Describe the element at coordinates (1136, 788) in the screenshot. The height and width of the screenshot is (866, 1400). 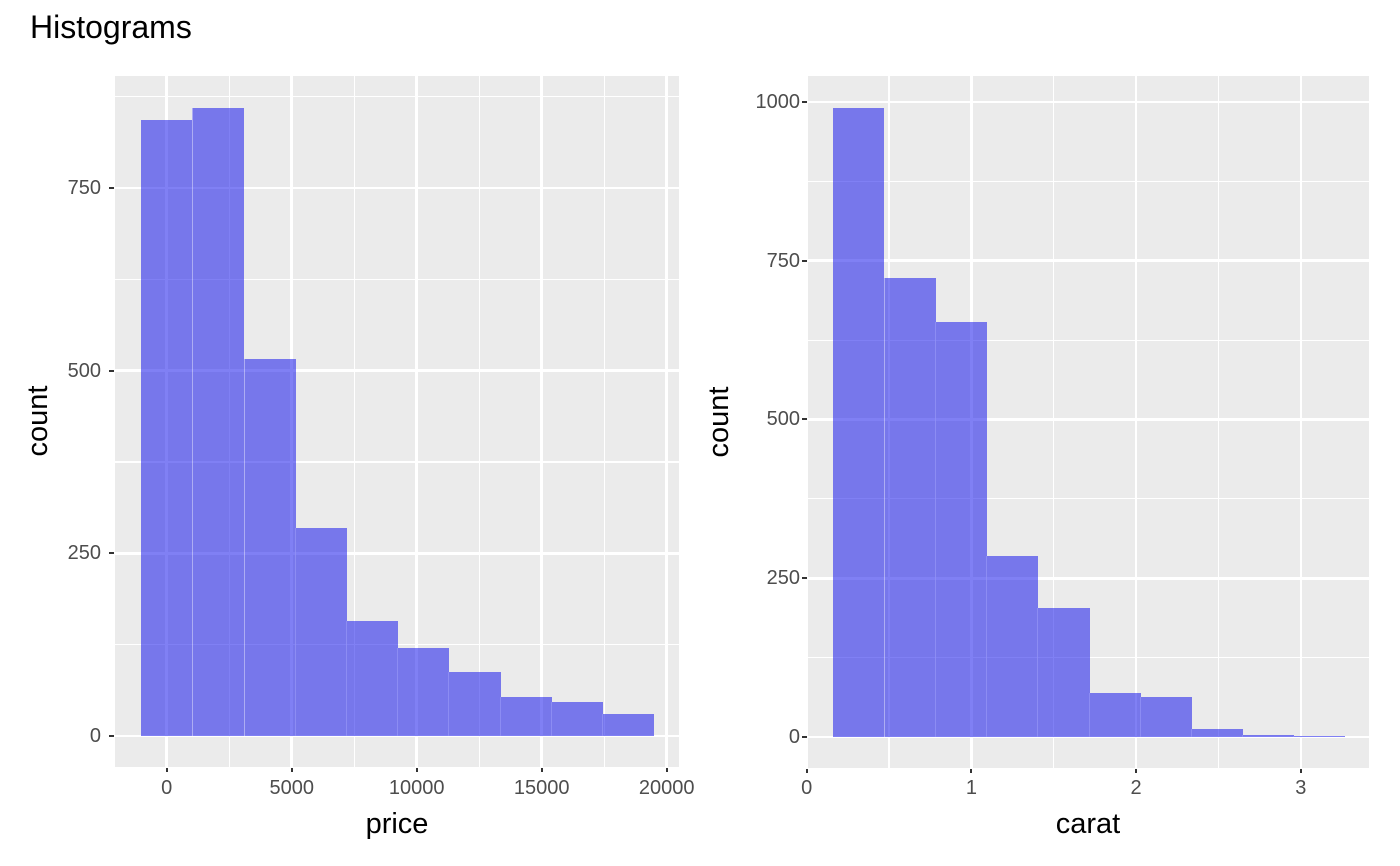
I see `x-tick-label: 2` at that location.